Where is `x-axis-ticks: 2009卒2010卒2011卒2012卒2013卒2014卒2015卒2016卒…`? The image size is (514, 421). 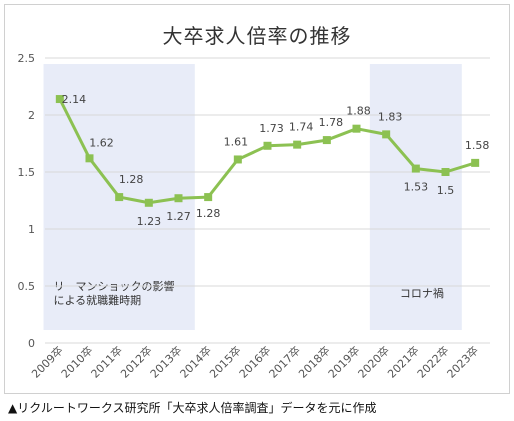 x-axis-ticks: 2009卒2010卒2011卒2012卒2013卒2014卒2015卒2016卒… is located at coordinates (254, 361).